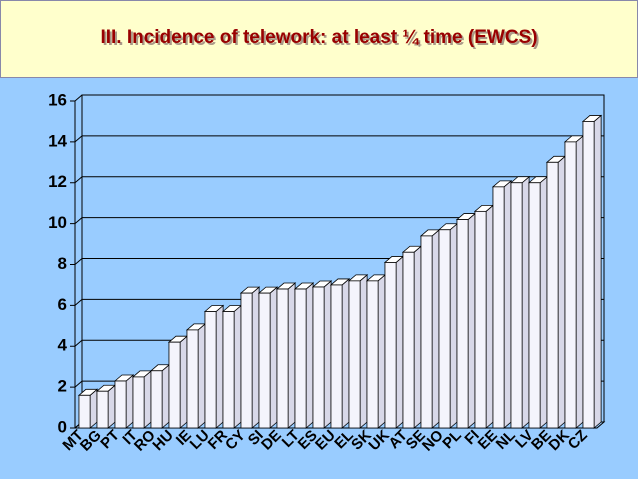 The image size is (638, 479). What do you see at coordinates (57, 140) in the screenshot?
I see `y-tick-label: 14` at bounding box center [57, 140].